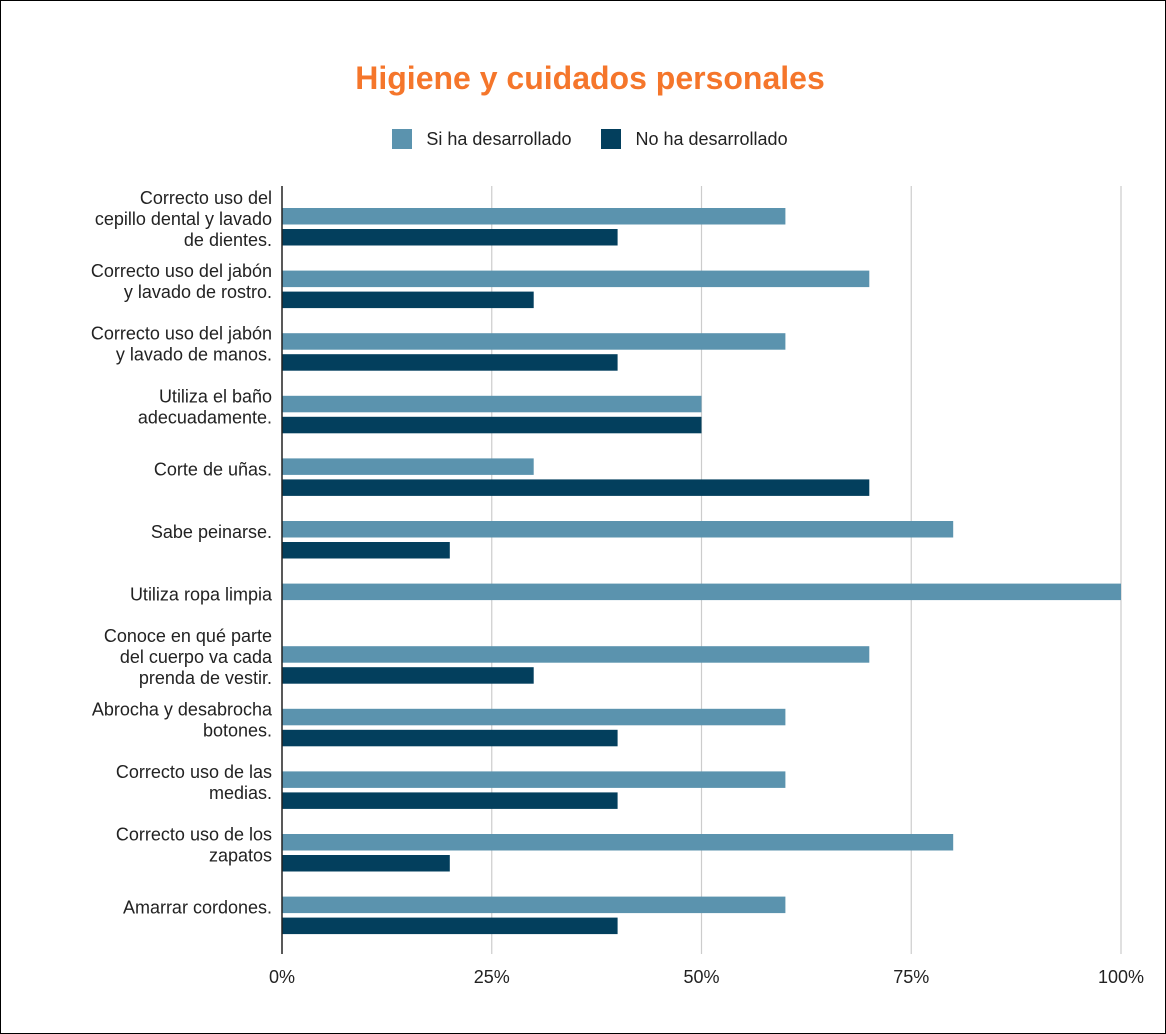 Image resolution: width=1166 pixels, height=1034 pixels. What do you see at coordinates (201, 595) in the screenshot?
I see `category-label: Utiliza ropa limpia` at bounding box center [201, 595].